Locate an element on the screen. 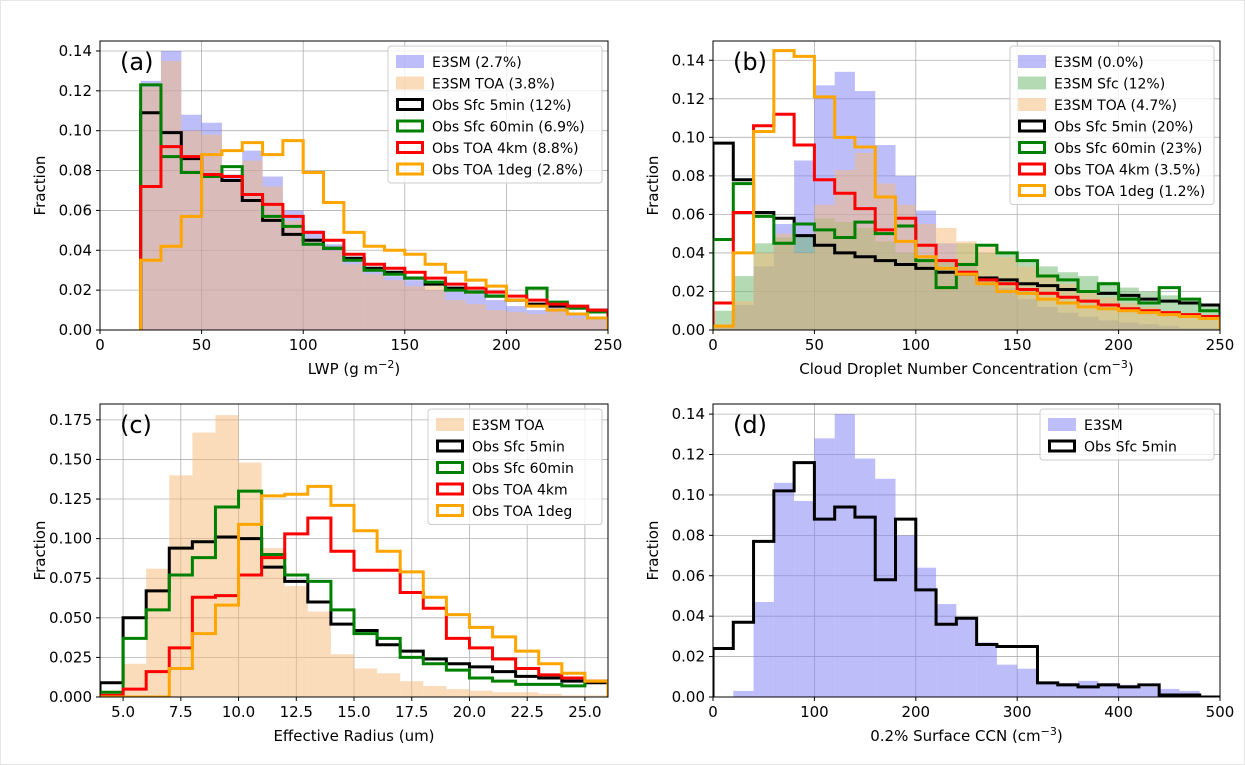  y-tick-label: 0.125 is located at coordinates (70, 499).